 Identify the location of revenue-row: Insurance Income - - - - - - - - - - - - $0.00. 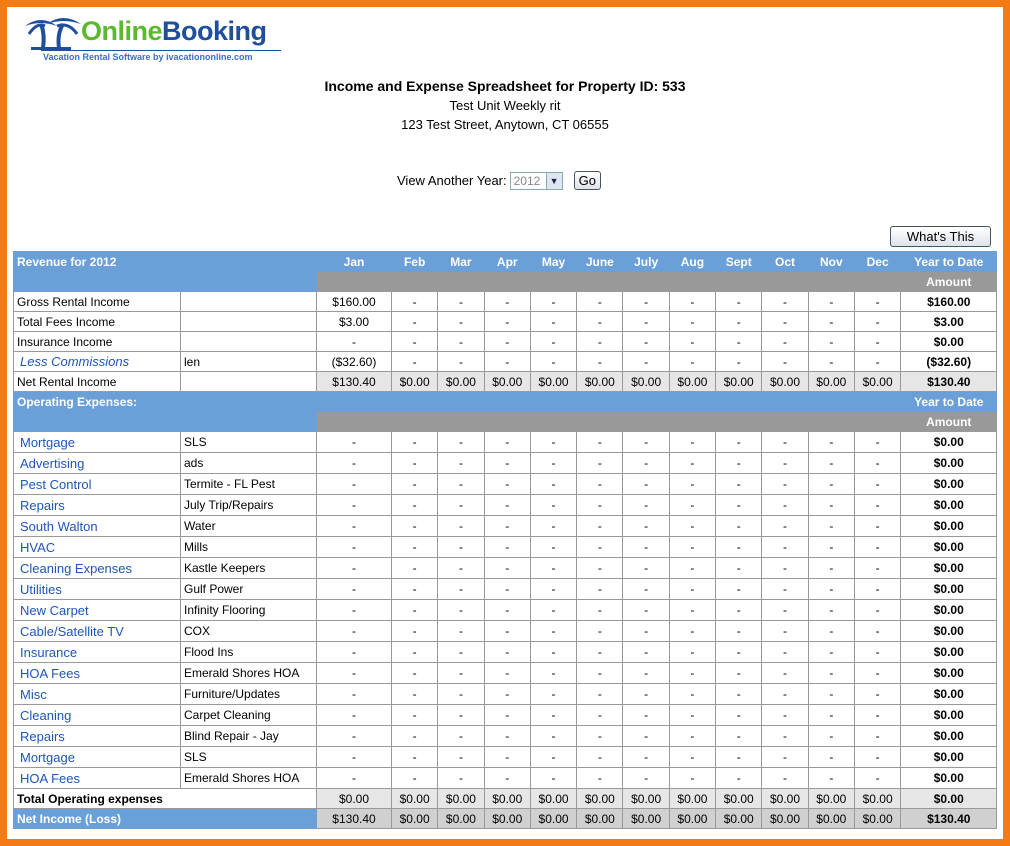
(505, 341).